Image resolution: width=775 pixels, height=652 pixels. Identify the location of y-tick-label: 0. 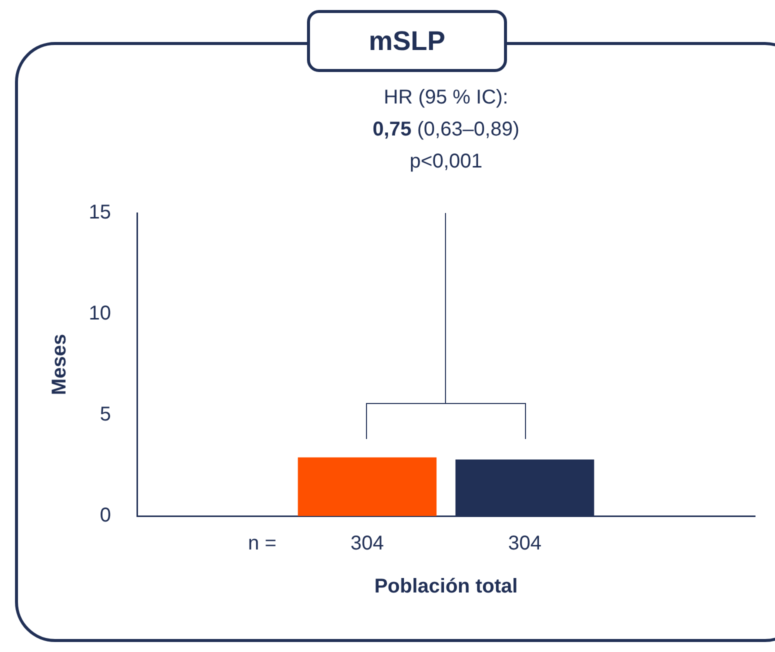
(105, 515).